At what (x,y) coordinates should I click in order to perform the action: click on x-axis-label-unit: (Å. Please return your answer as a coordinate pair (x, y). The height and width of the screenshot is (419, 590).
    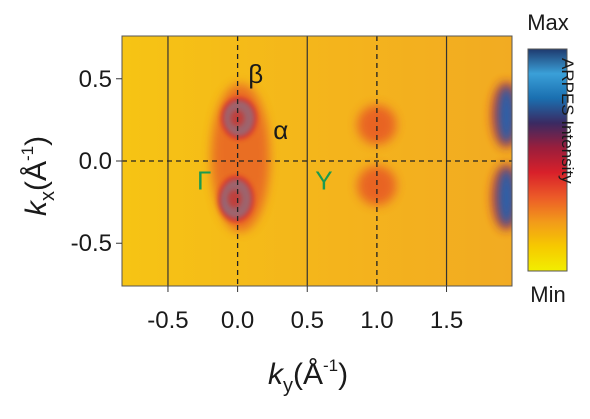
    Looking at the image, I should click on (308, 374).